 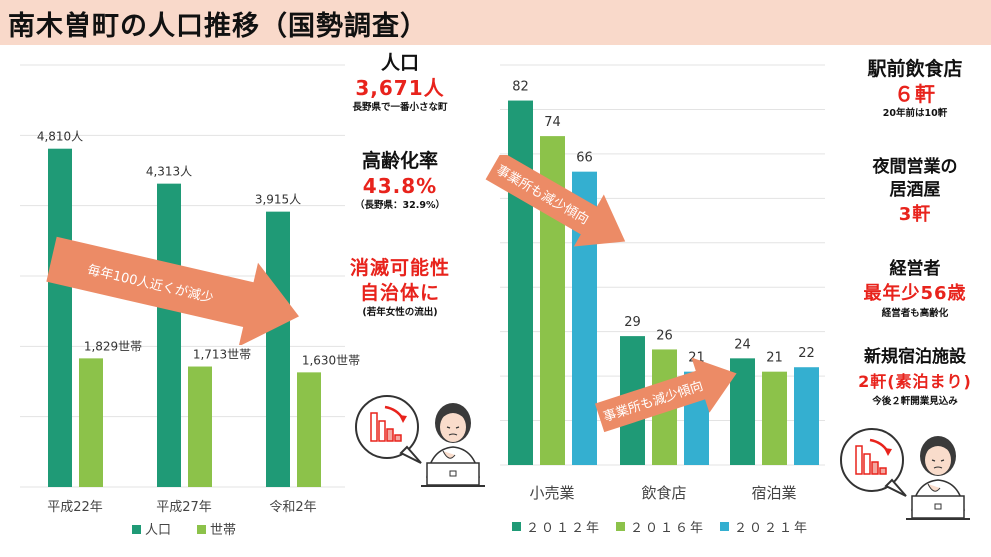 What do you see at coordinates (400, 107) in the screenshot?
I see `population-stat-note: 長野県で一番小さな町` at bounding box center [400, 107].